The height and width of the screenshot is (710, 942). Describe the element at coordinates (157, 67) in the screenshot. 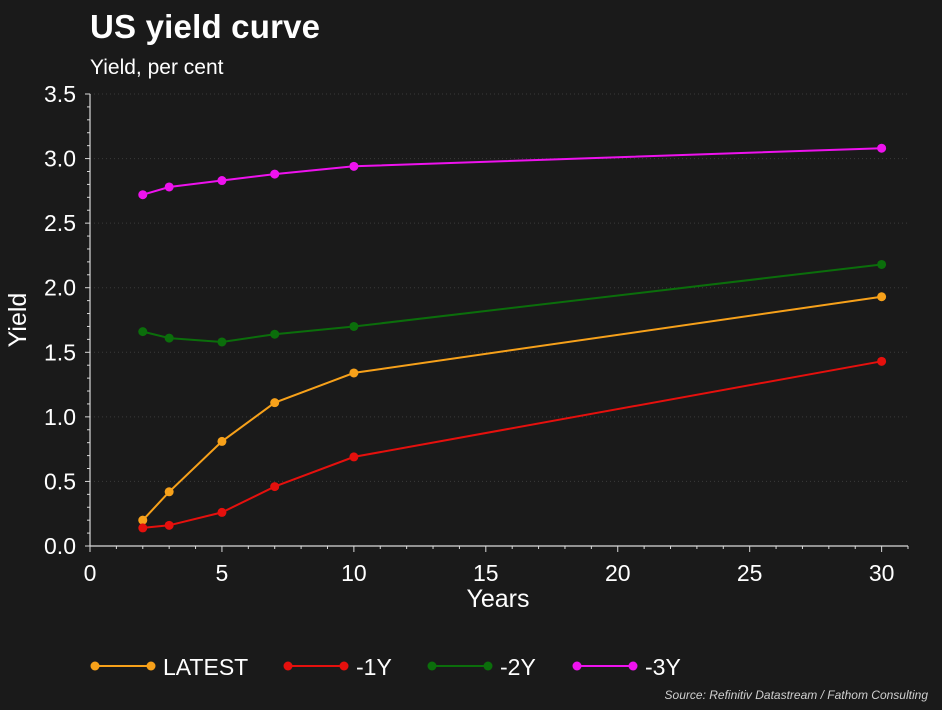

I see `chart-subtitle: Yield, per cent` at that location.